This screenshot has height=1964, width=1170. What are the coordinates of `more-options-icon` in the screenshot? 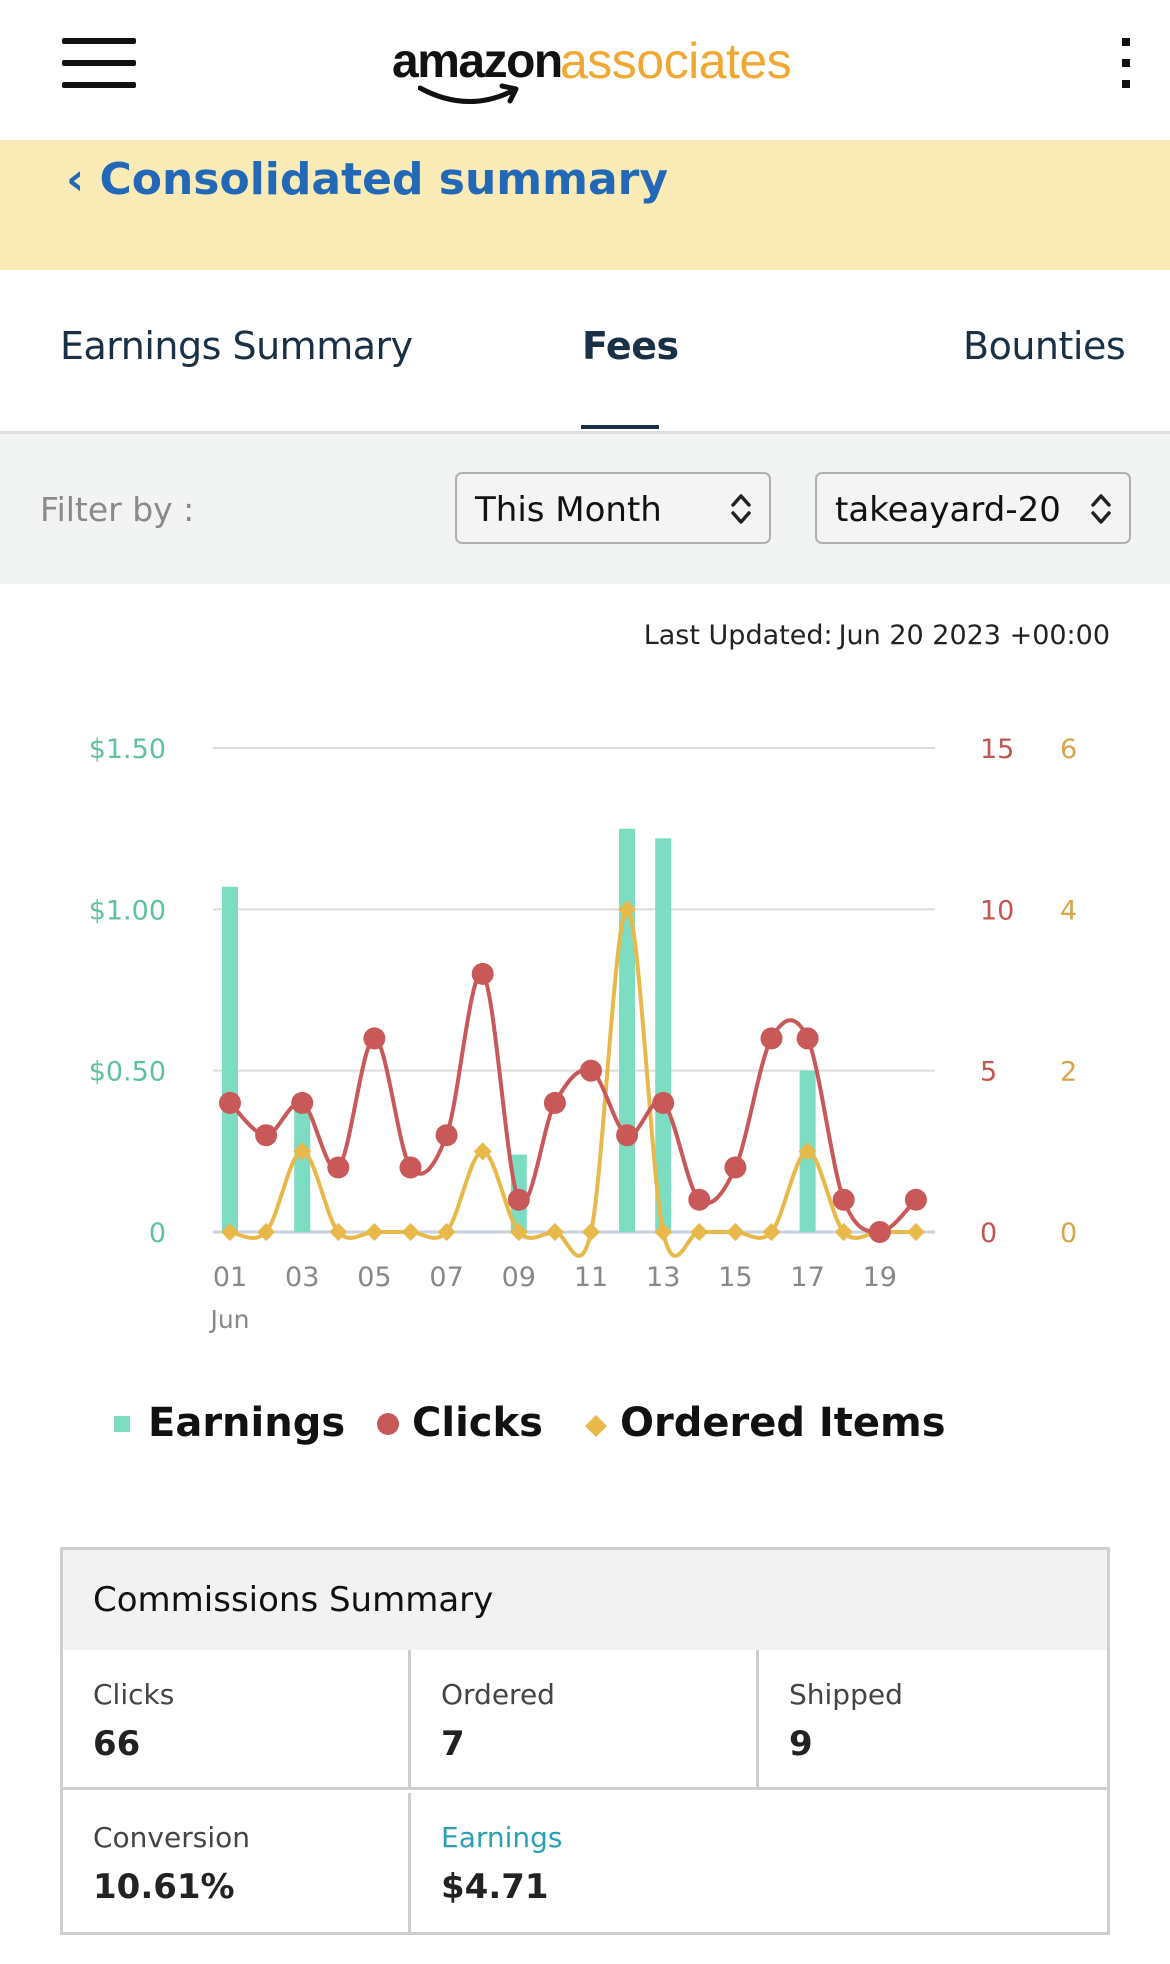 It's located at (1125, 65).